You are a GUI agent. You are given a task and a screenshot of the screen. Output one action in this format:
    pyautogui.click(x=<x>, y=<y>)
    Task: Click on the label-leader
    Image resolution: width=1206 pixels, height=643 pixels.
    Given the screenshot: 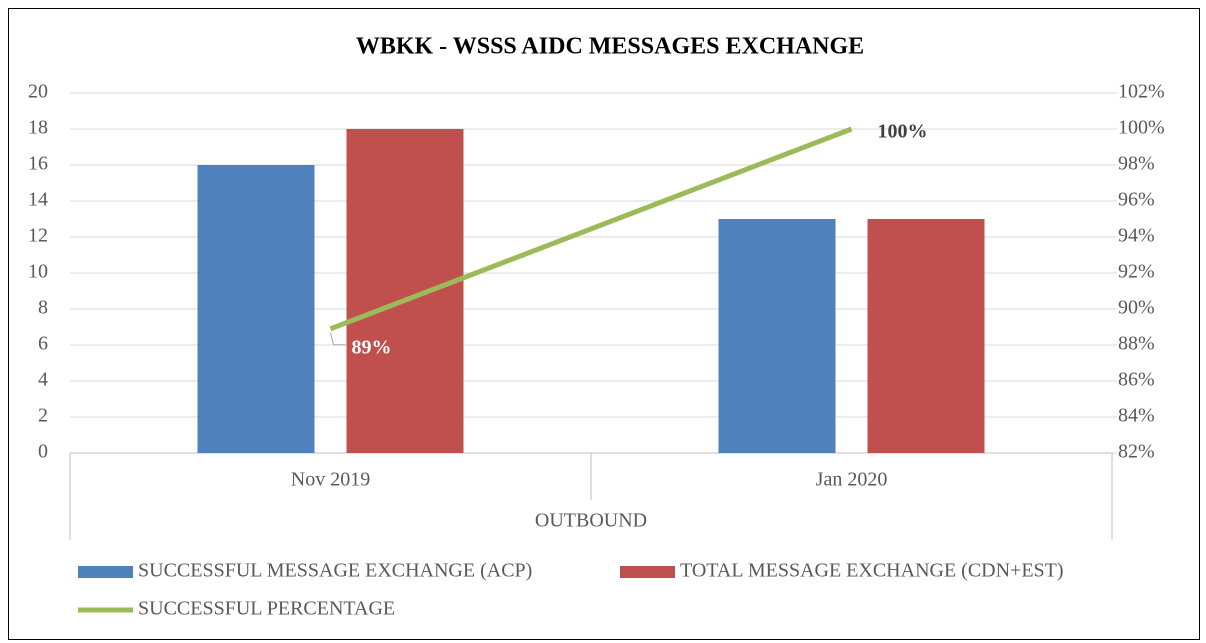 What is the action you would take?
    pyautogui.click(x=338, y=339)
    